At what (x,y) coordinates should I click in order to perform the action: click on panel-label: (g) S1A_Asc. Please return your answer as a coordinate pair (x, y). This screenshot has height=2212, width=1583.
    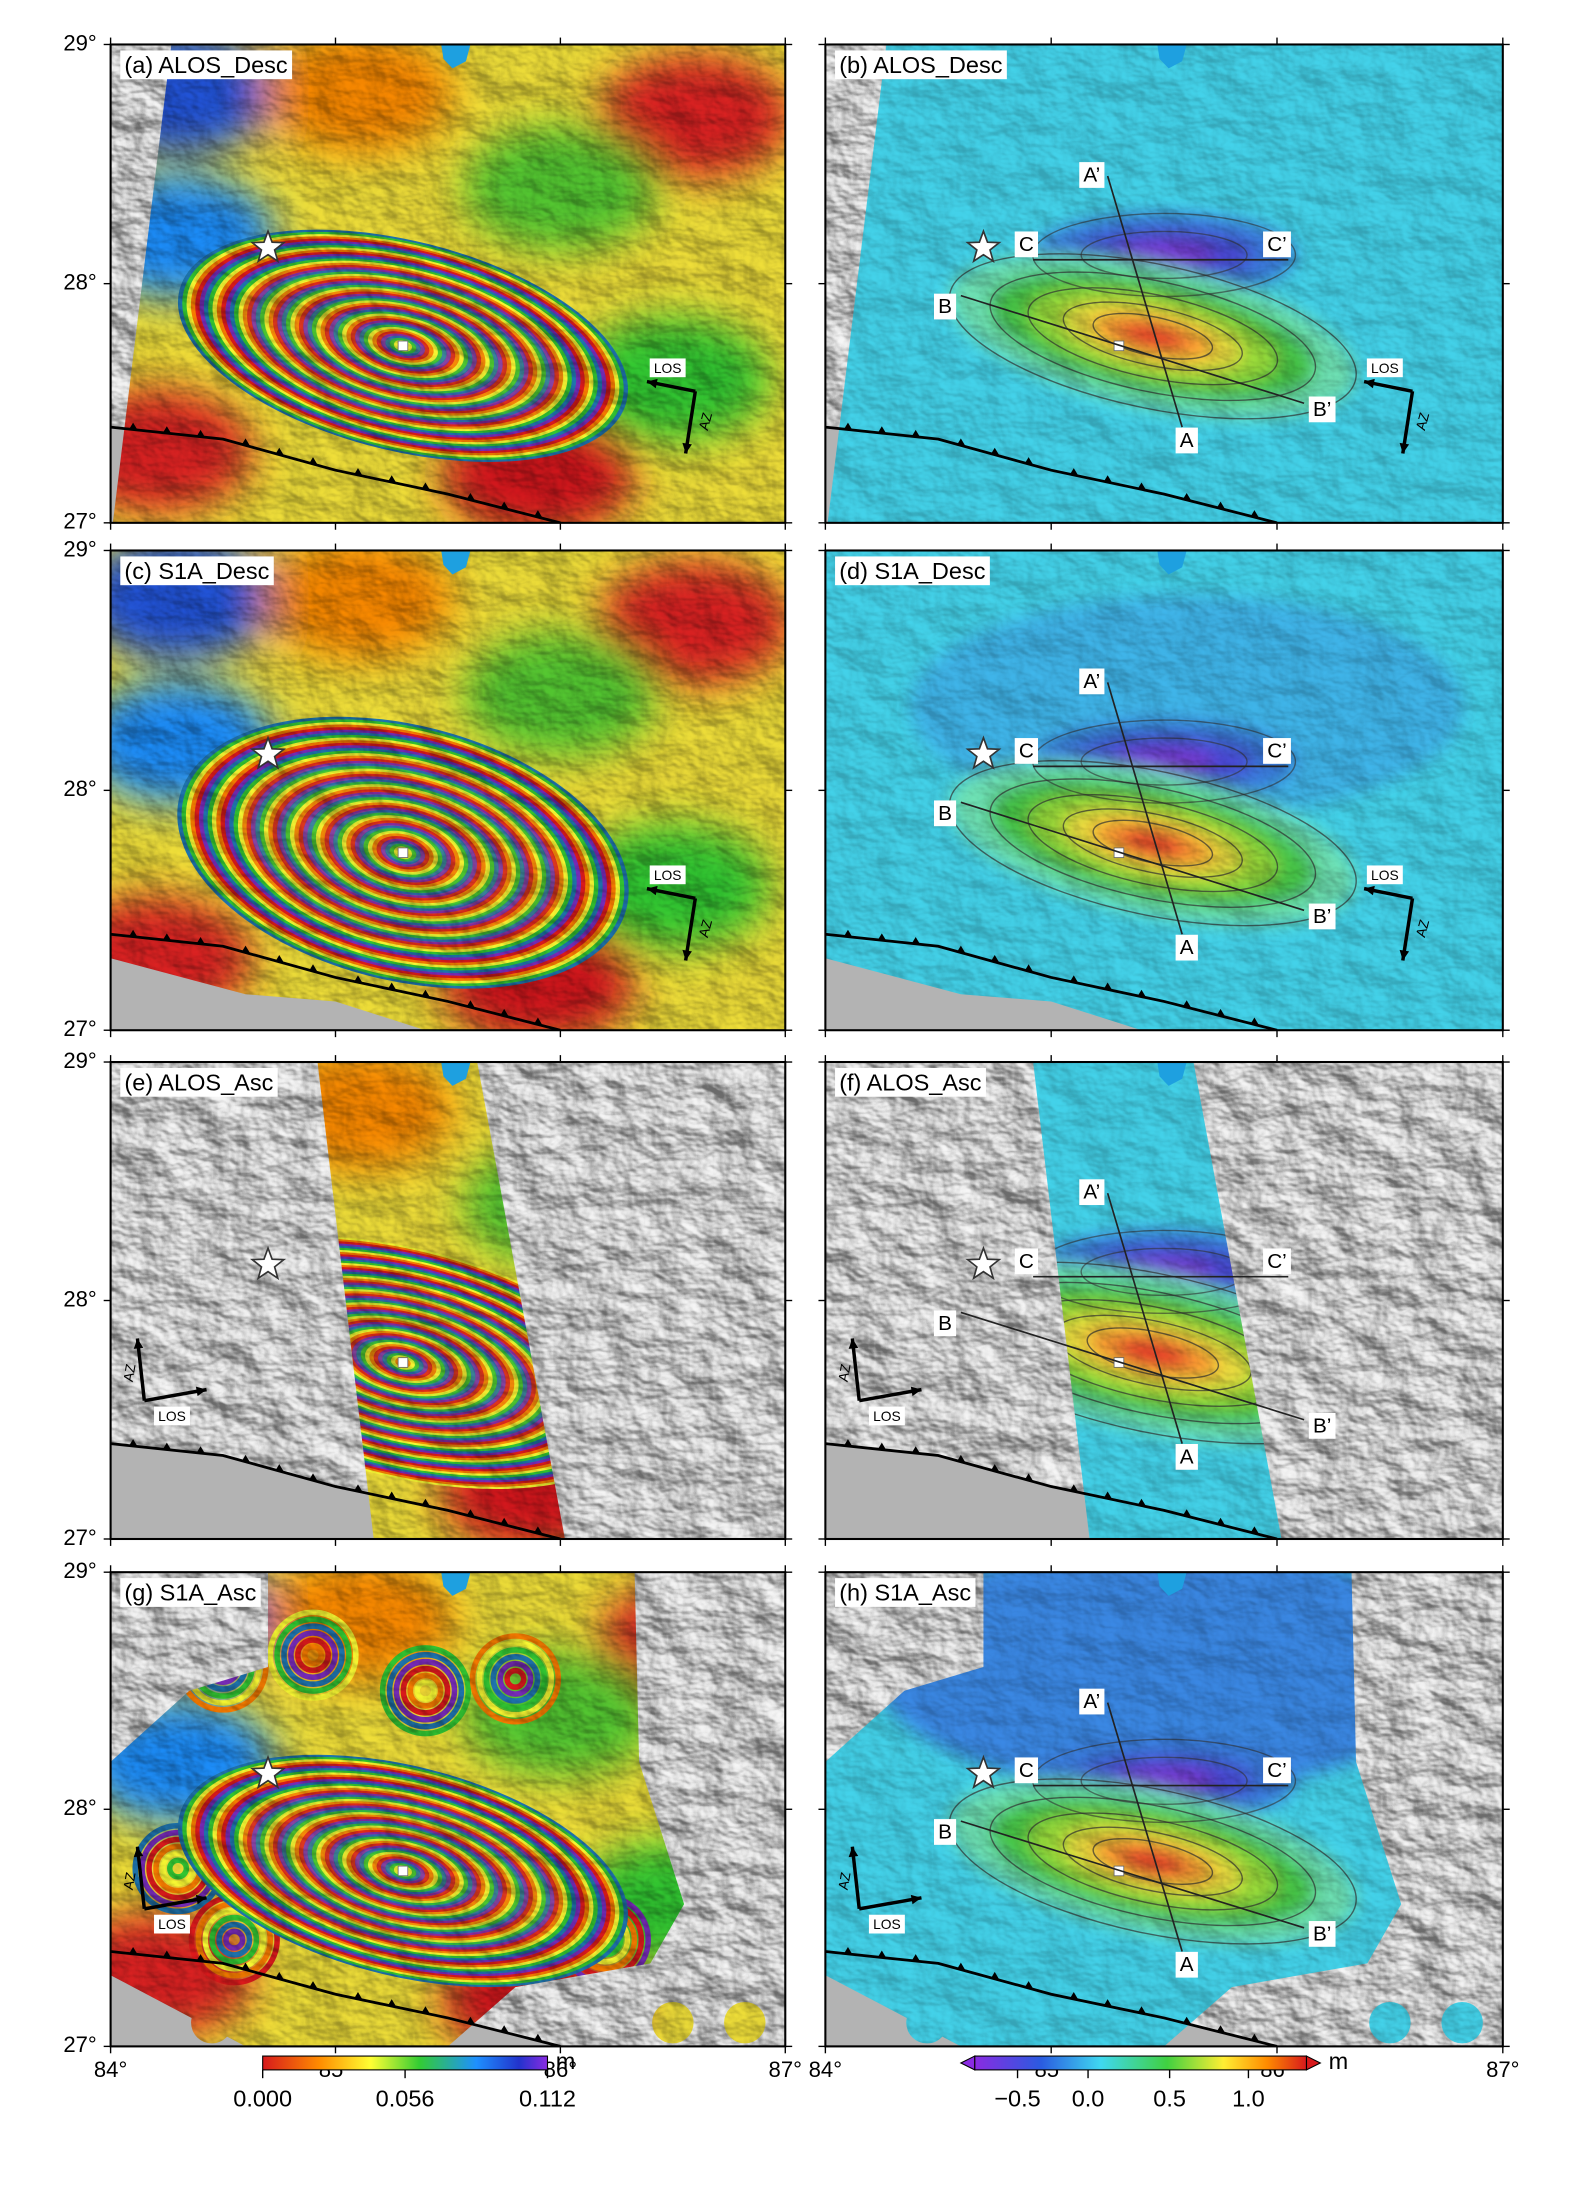
    Looking at the image, I should click on (190, 1593).